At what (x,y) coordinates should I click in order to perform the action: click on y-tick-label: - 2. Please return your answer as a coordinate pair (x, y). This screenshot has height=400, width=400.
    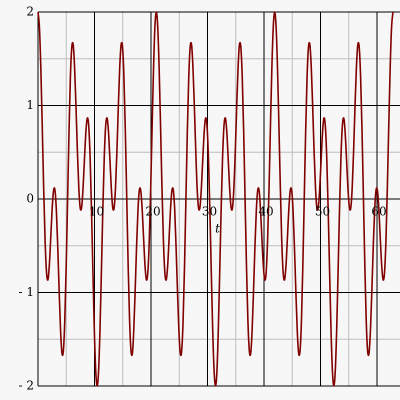
    Looking at the image, I should click on (26, 386).